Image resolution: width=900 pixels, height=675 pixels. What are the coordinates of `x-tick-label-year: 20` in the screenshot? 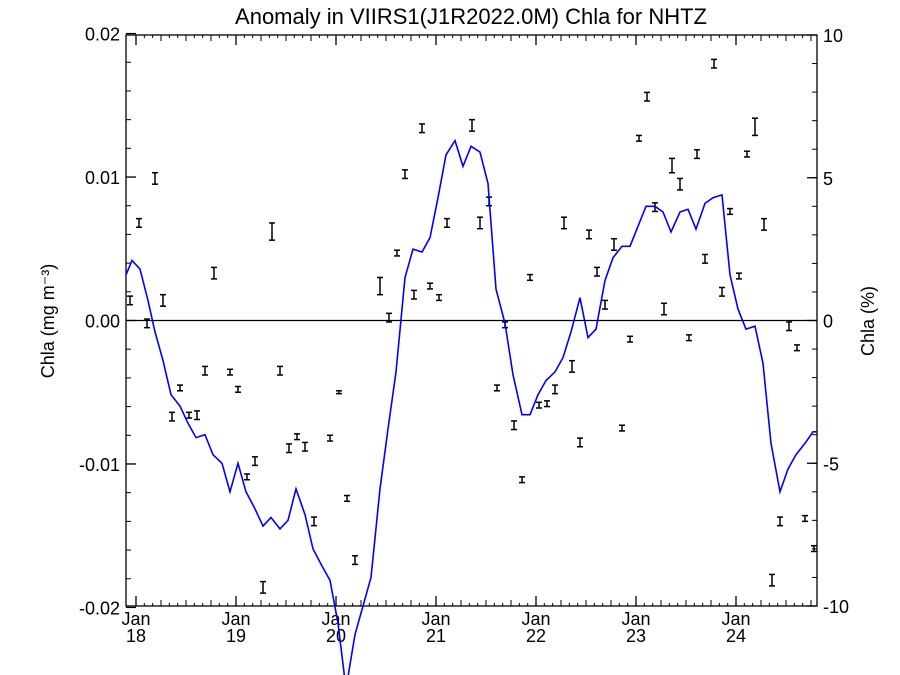 It's located at (336, 636).